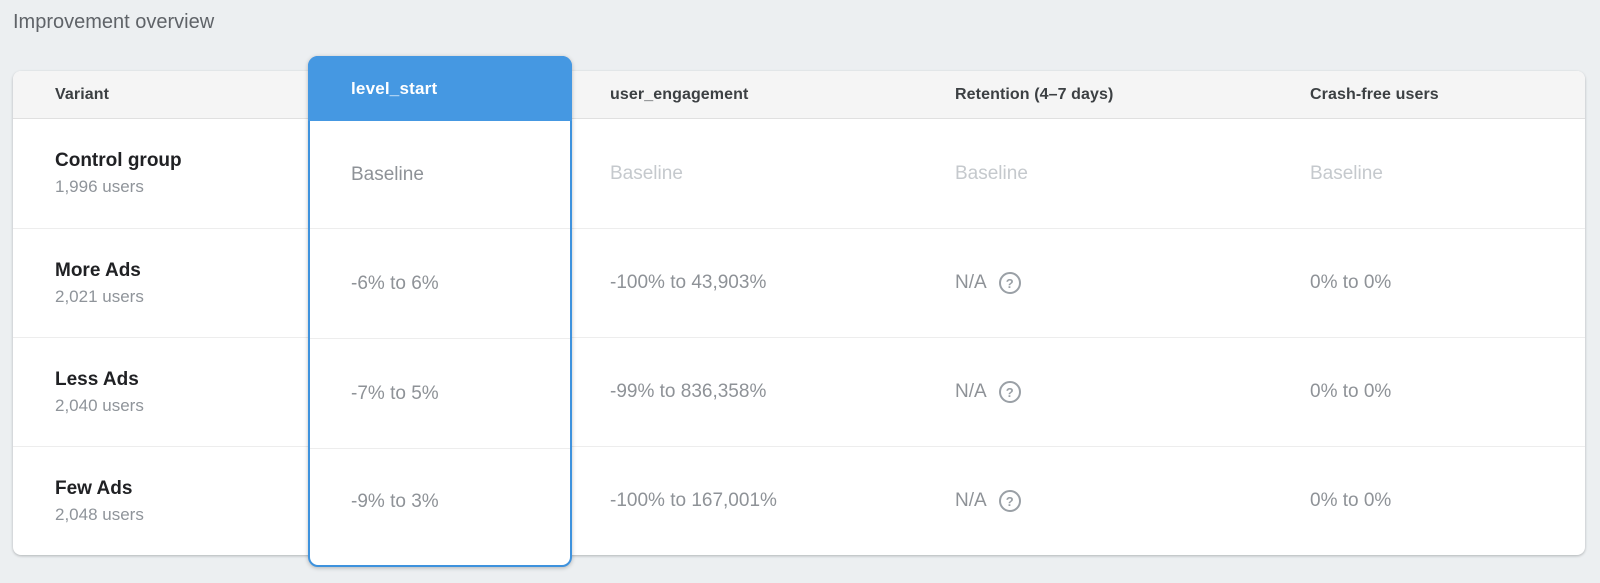 The height and width of the screenshot is (583, 1600). What do you see at coordinates (688, 391) in the screenshot?
I see `user-engagement-value: -99% to 836,358%` at bounding box center [688, 391].